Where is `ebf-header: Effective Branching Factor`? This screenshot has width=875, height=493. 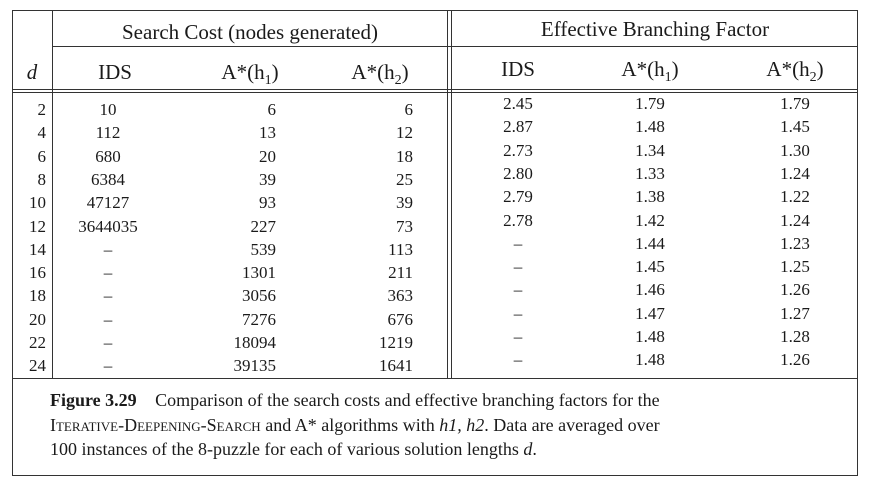
ebf-header: Effective Branching Factor is located at coordinates (655, 29).